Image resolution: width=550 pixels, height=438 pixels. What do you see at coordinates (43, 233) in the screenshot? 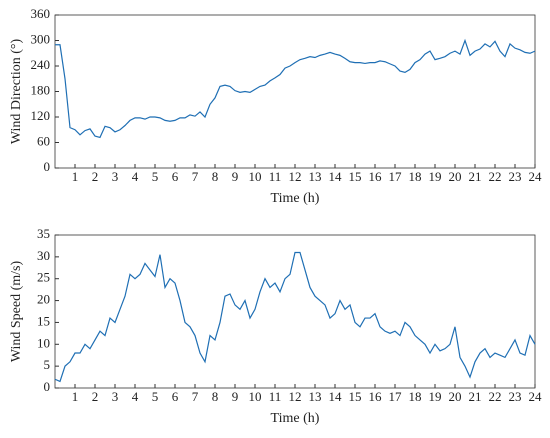
I see `y-tick-label: 35` at bounding box center [43, 233].